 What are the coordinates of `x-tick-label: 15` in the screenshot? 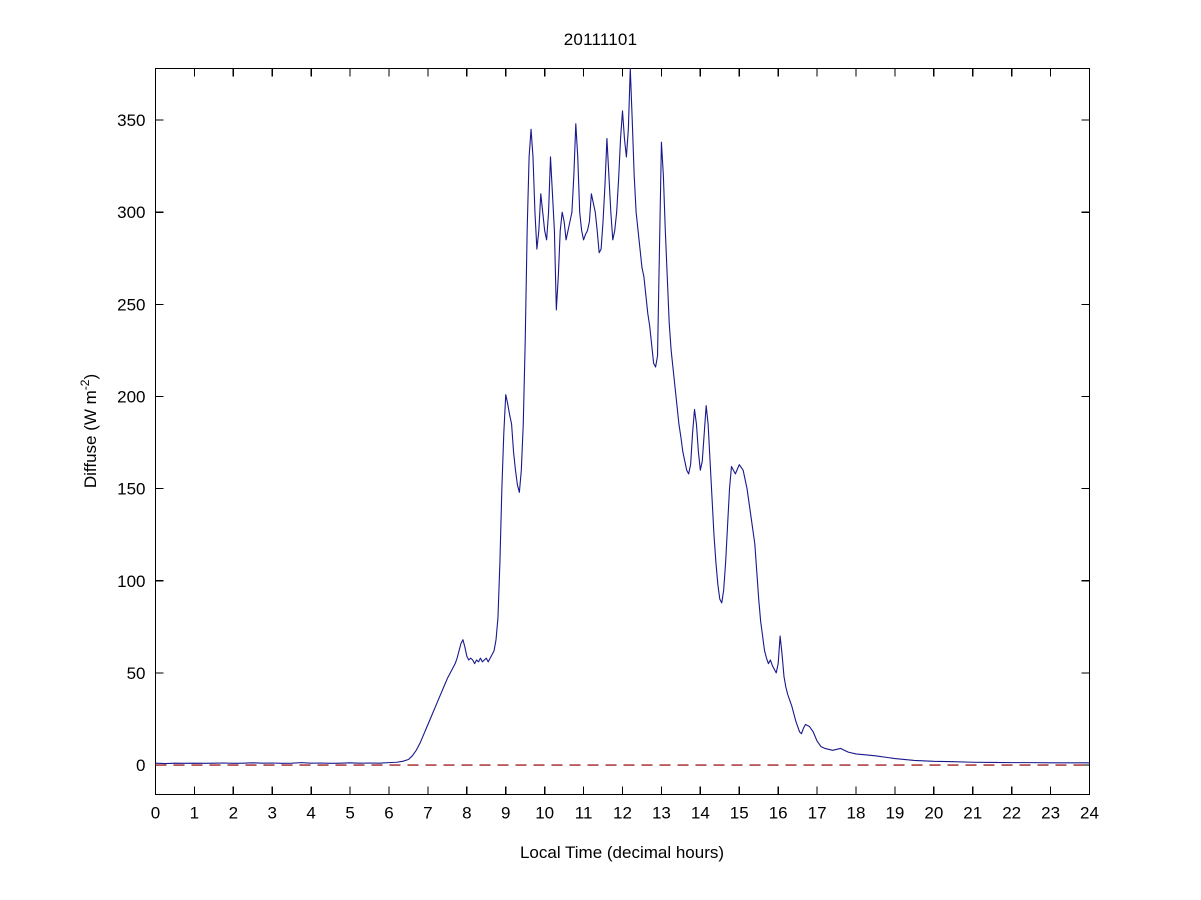 It's located at (739, 813).